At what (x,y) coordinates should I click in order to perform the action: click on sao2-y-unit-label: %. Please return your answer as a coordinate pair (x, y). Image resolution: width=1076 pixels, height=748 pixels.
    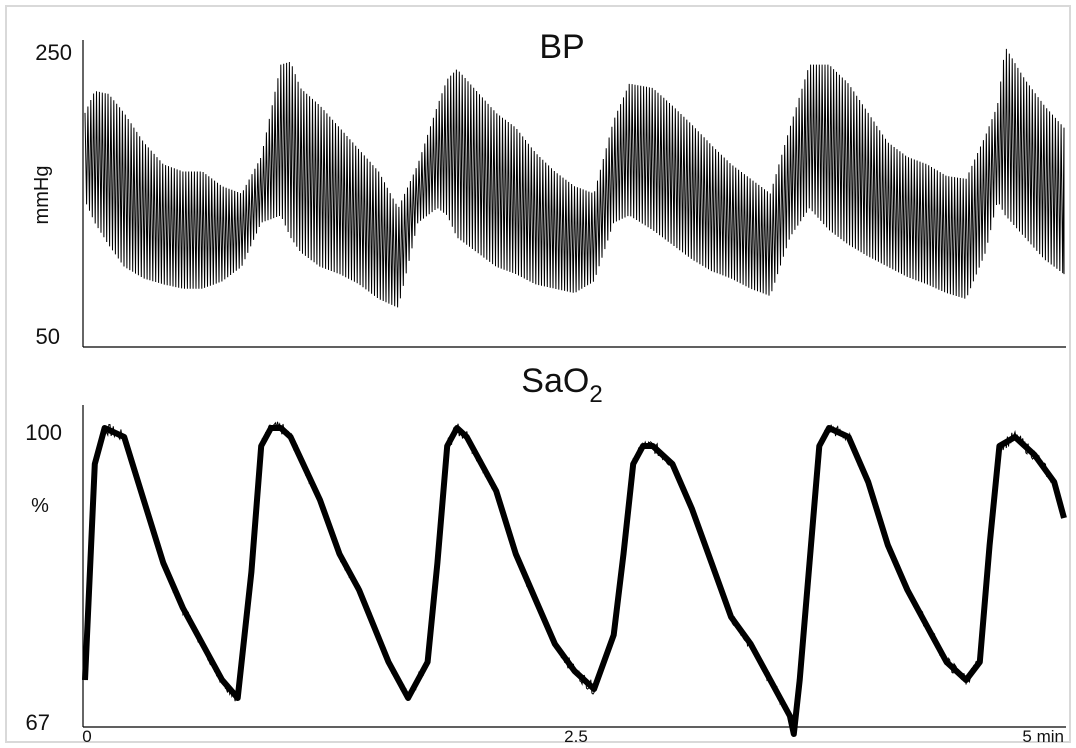
    Looking at the image, I should click on (40, 506).